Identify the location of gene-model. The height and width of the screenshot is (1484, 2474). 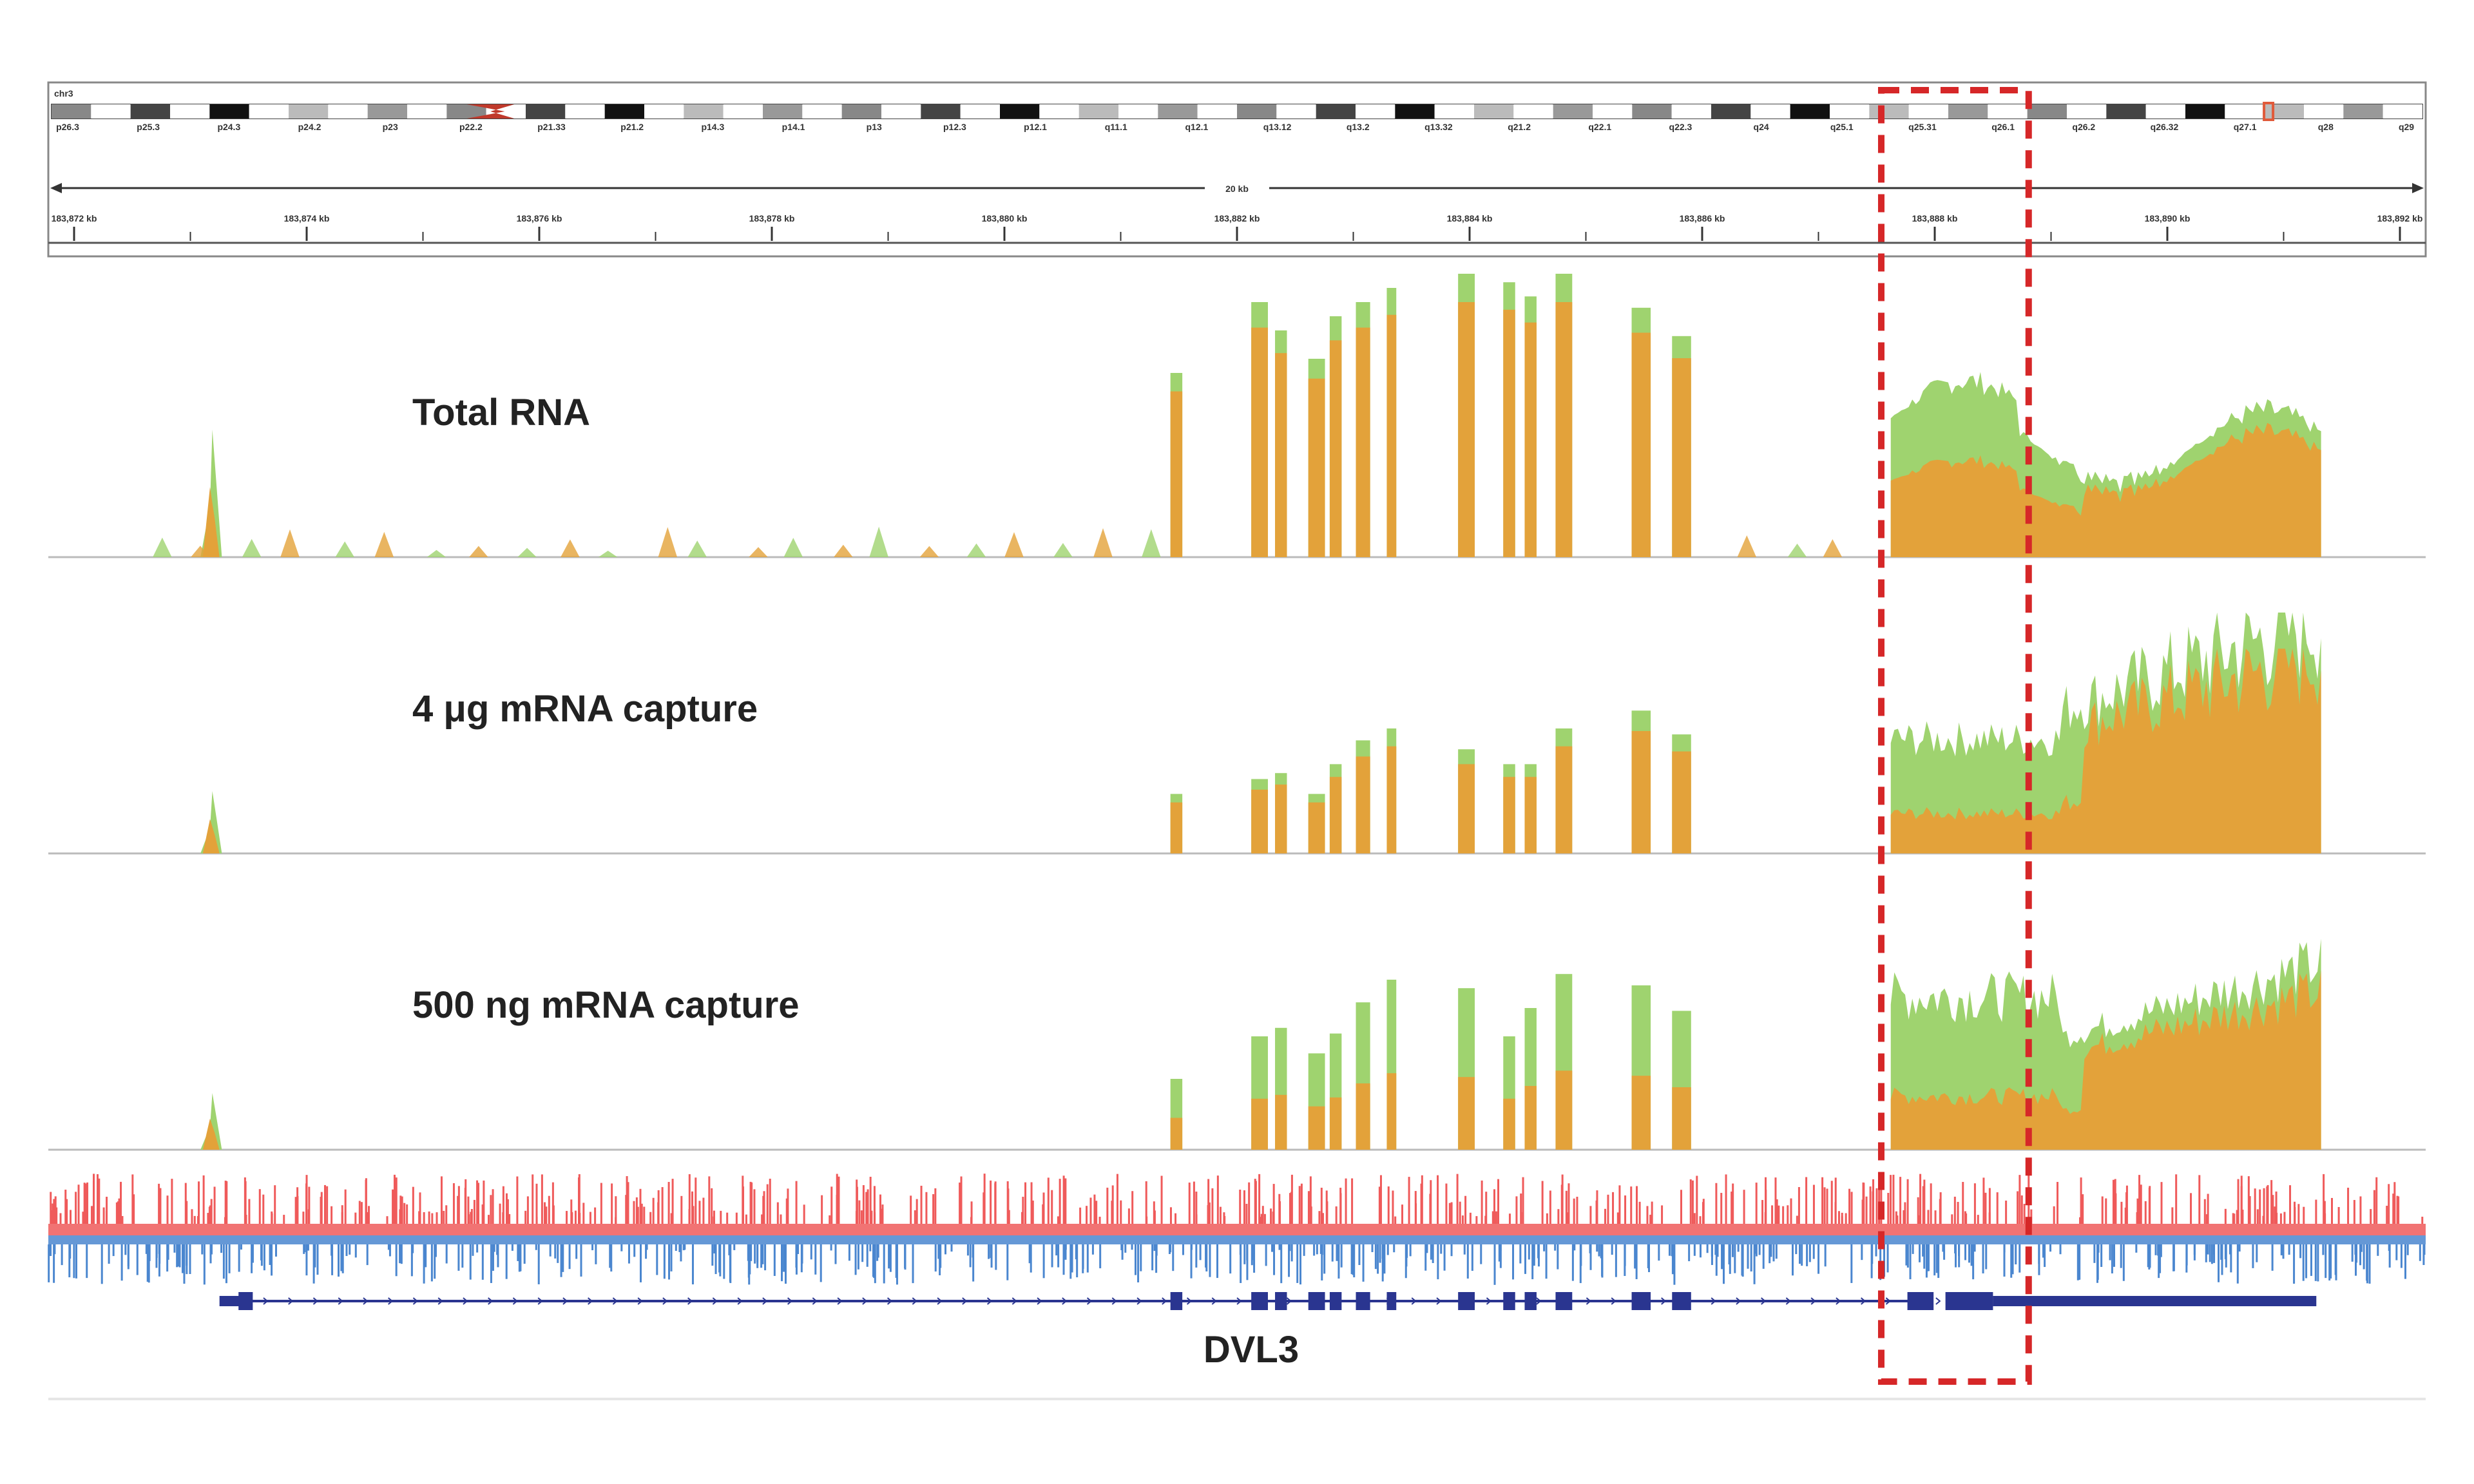
(1268, 1301).